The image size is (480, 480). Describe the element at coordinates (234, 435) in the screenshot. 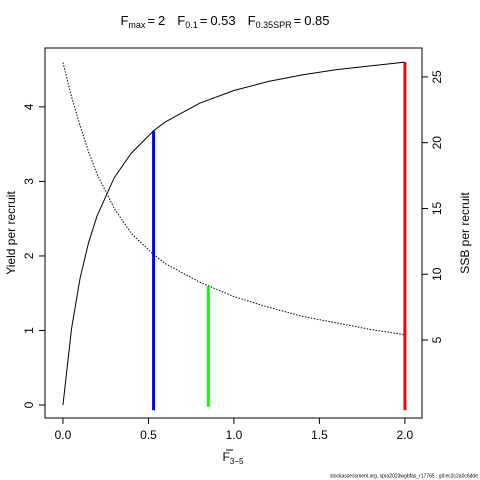

I see `x-tick-label: 1.0` at that location.